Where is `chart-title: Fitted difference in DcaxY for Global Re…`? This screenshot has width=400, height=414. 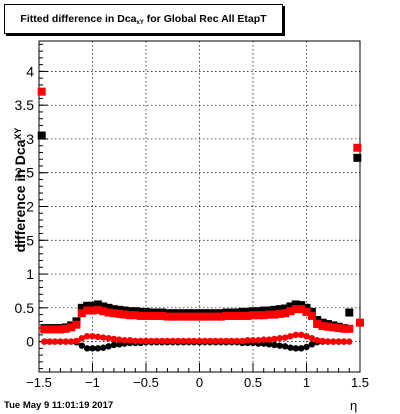
chart-title: Fitted difference in DcaxY for Global Re… is located at coordinates (143, 19).